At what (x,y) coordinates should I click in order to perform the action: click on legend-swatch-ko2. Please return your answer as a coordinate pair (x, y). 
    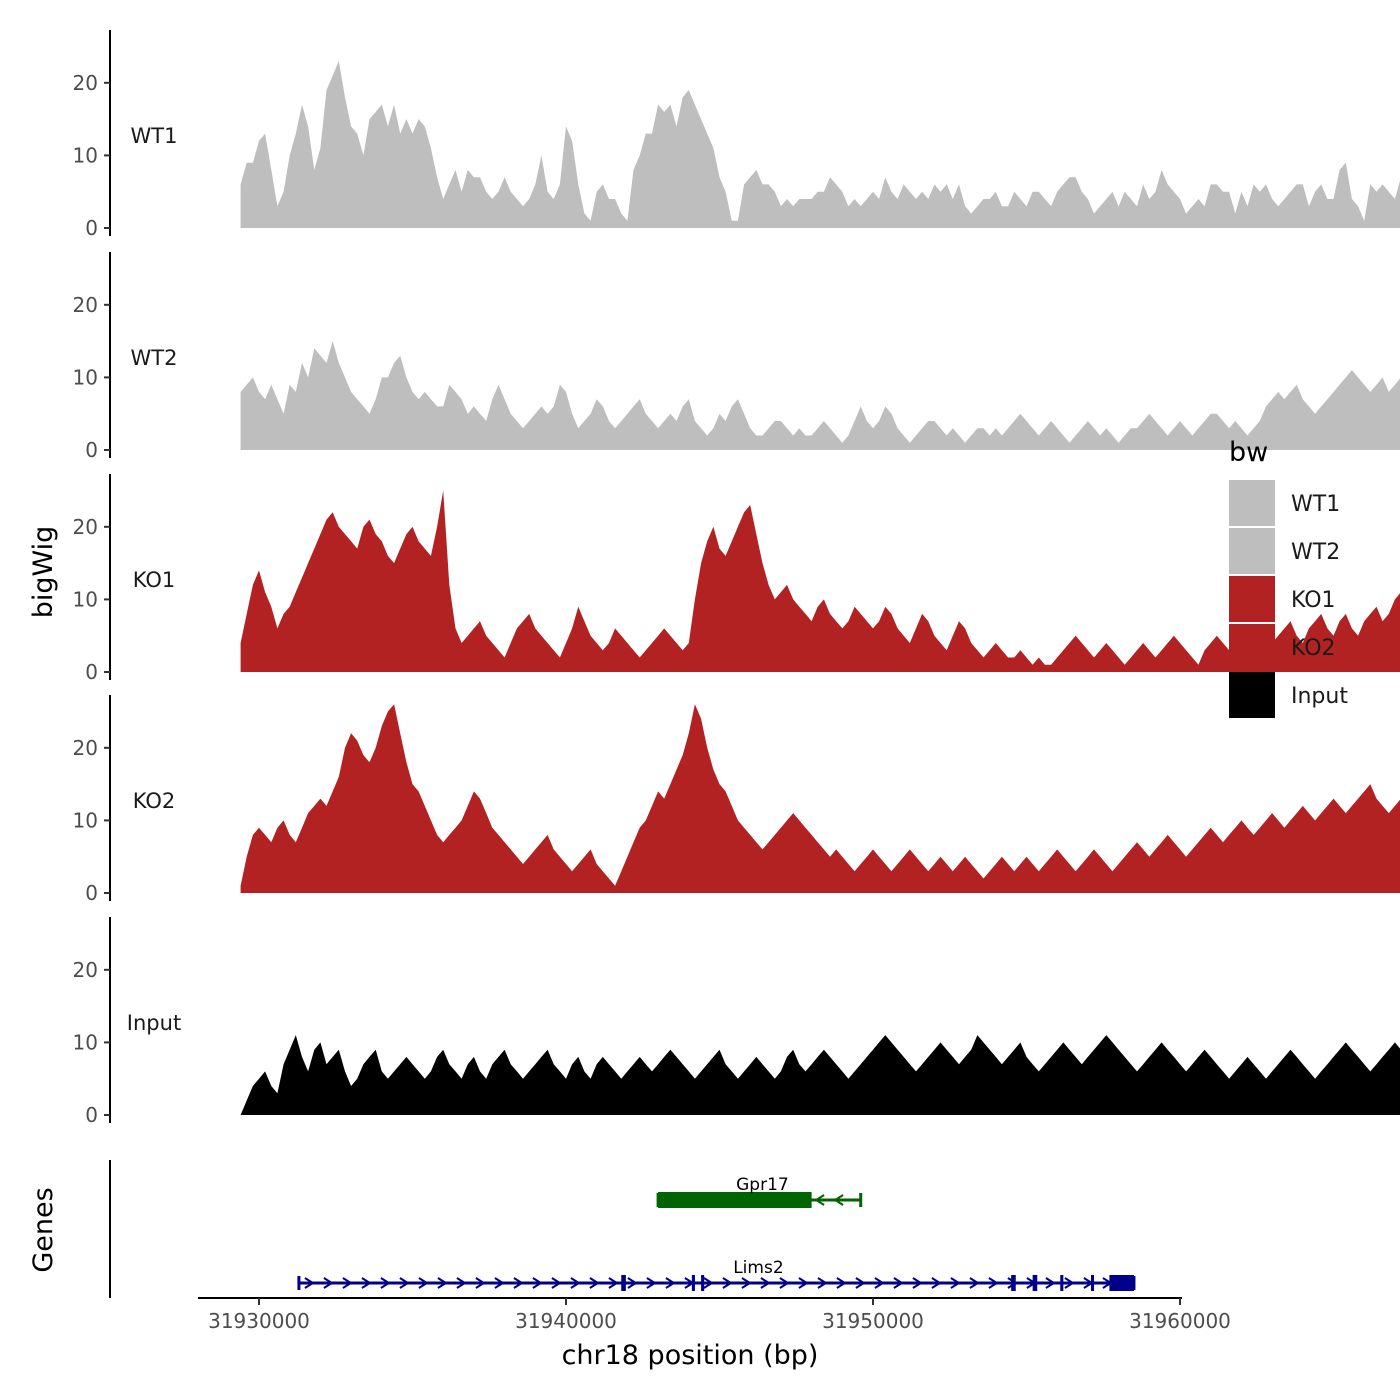
    Looking at the image, I should click on (1252, 647).